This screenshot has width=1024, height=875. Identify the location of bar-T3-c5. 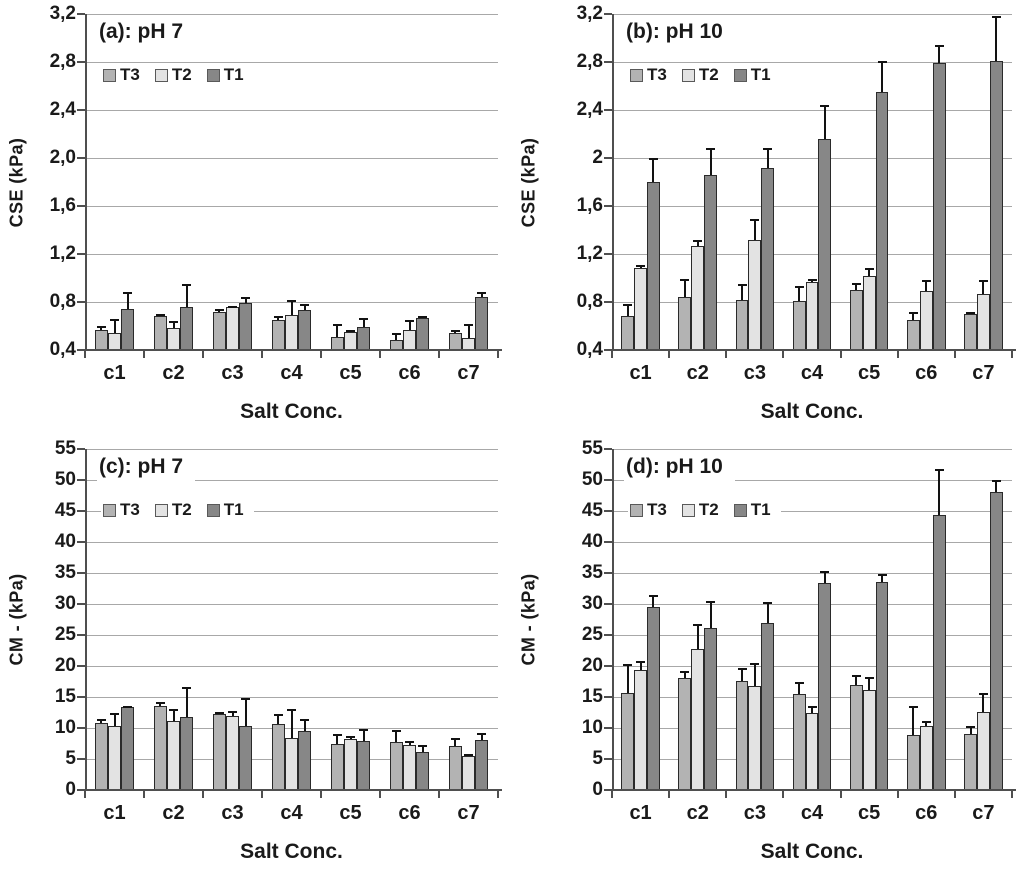
(856, 737).